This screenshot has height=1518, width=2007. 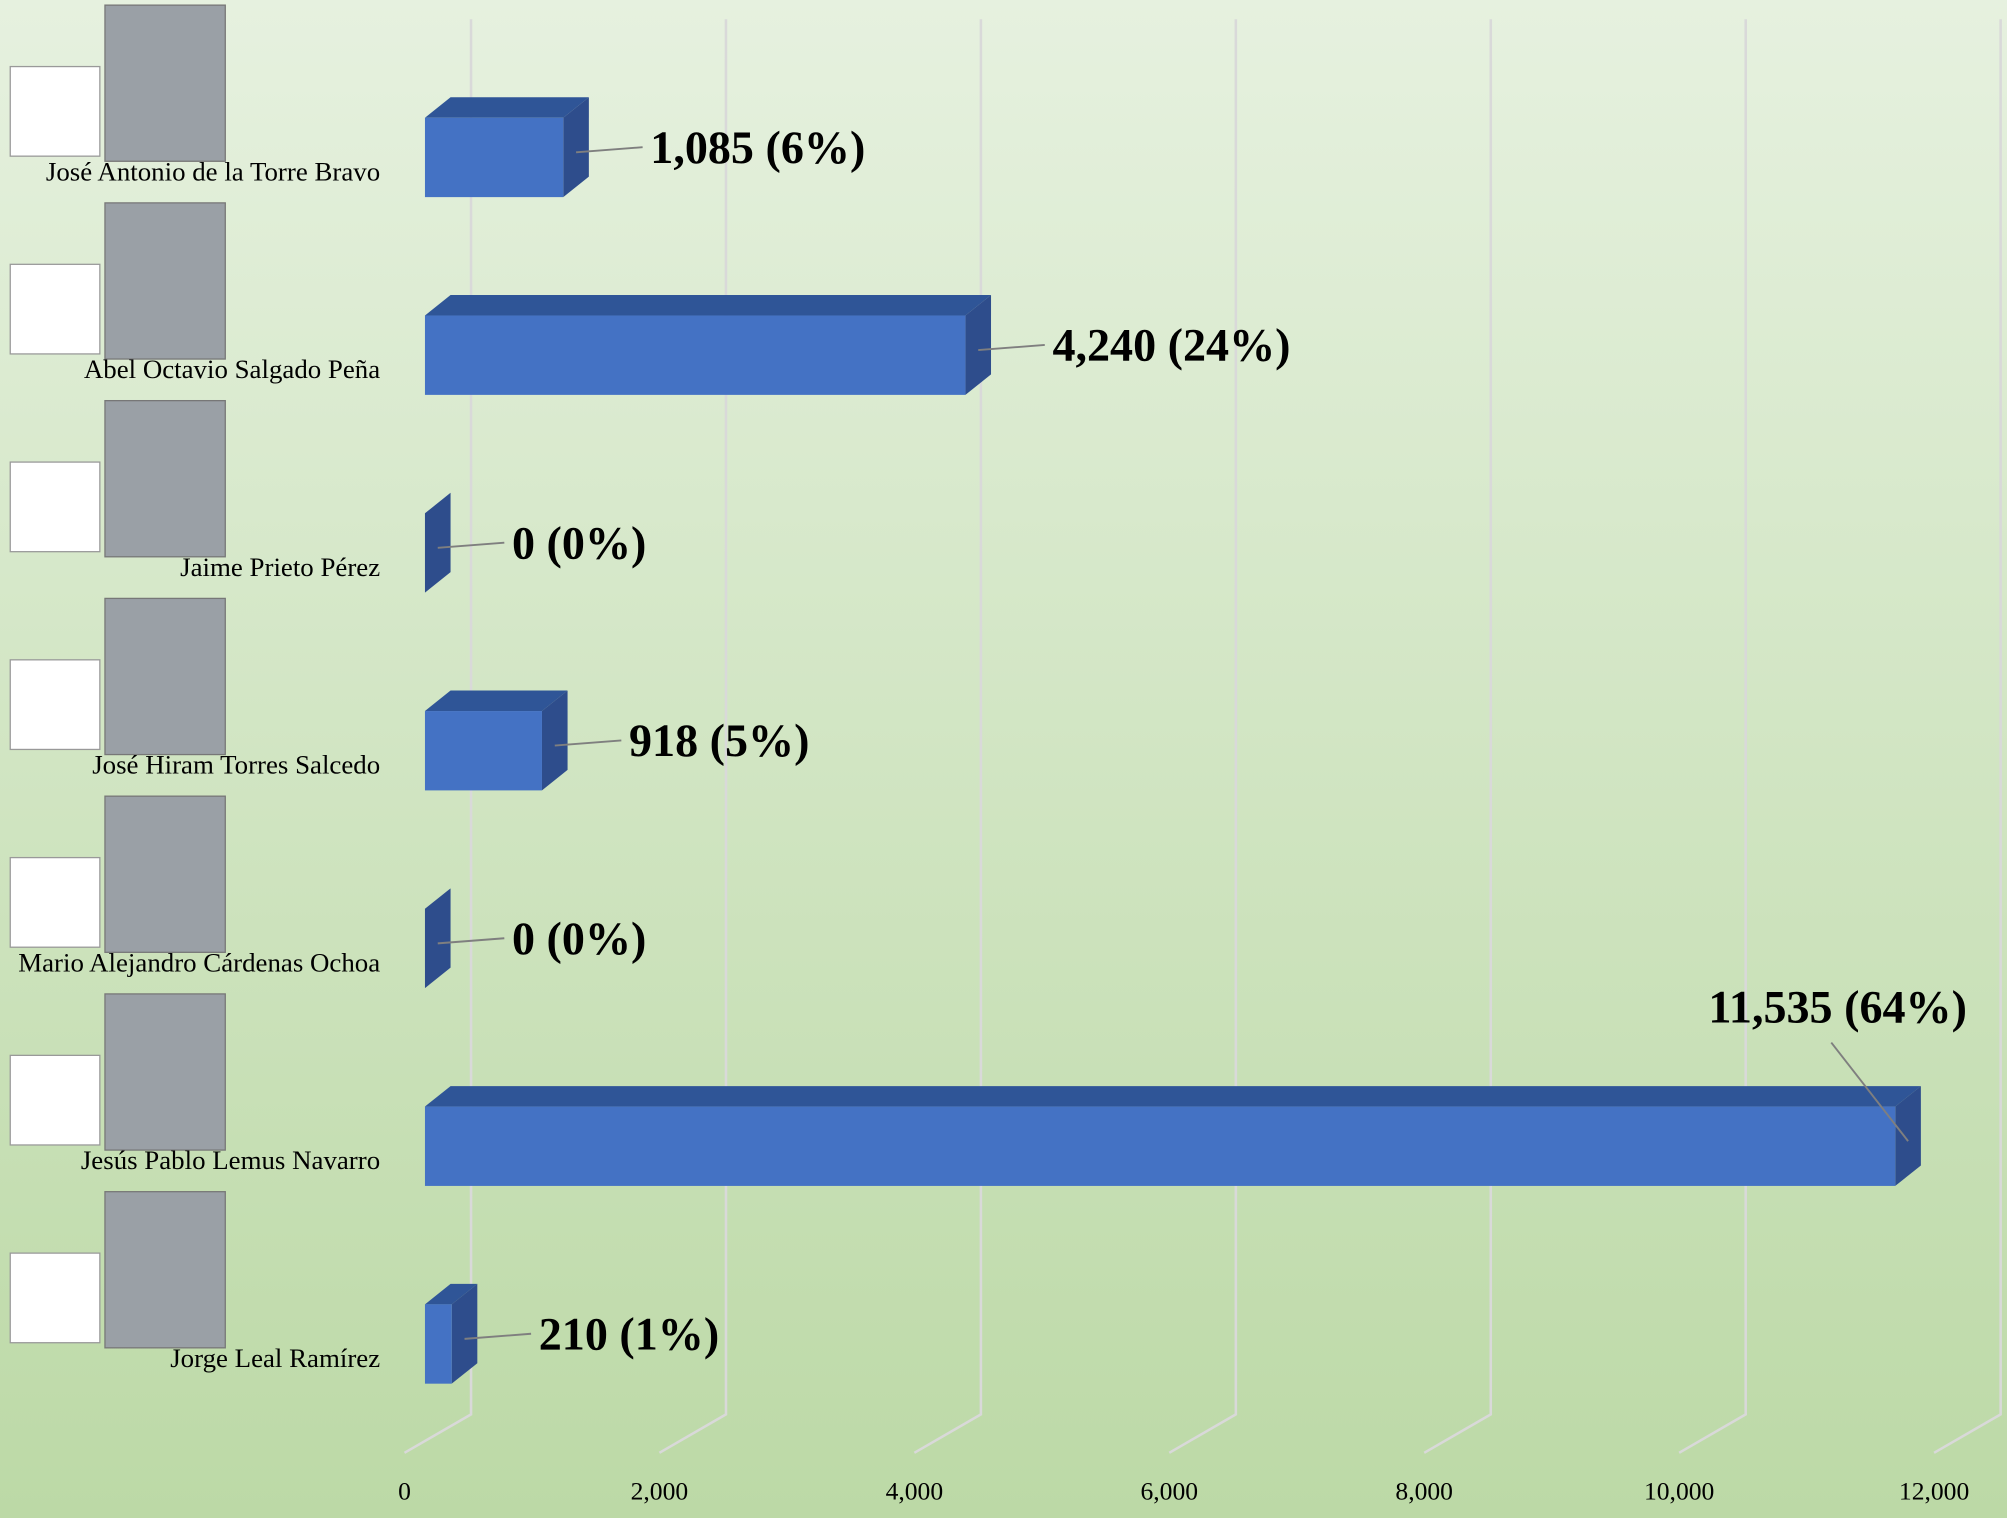 What do you see at coordinates (1424, 1491) in the screenshot?
I see `x-tick-label: 8,000` at bounding box center [1424, 1491].